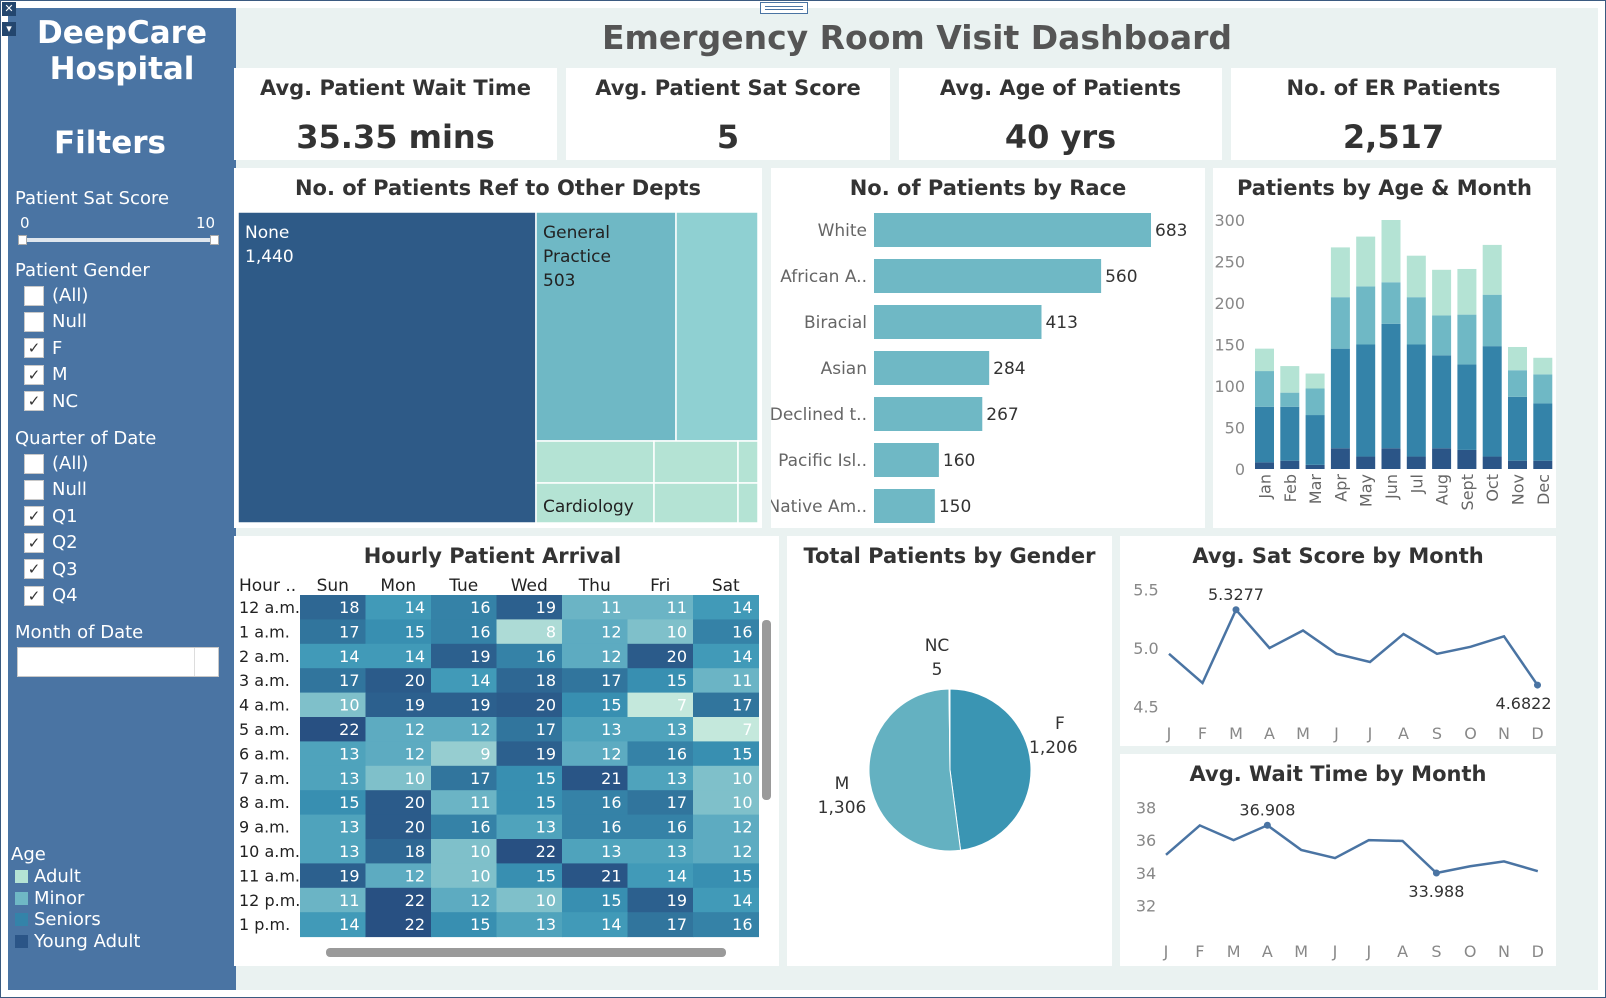 This screenshot has height=998, width=1606. What do you see at coordinates (1416, 462) in the screenshot?
I see `stack-segment-young-adult-jul` at bounding box center [1416, 462].